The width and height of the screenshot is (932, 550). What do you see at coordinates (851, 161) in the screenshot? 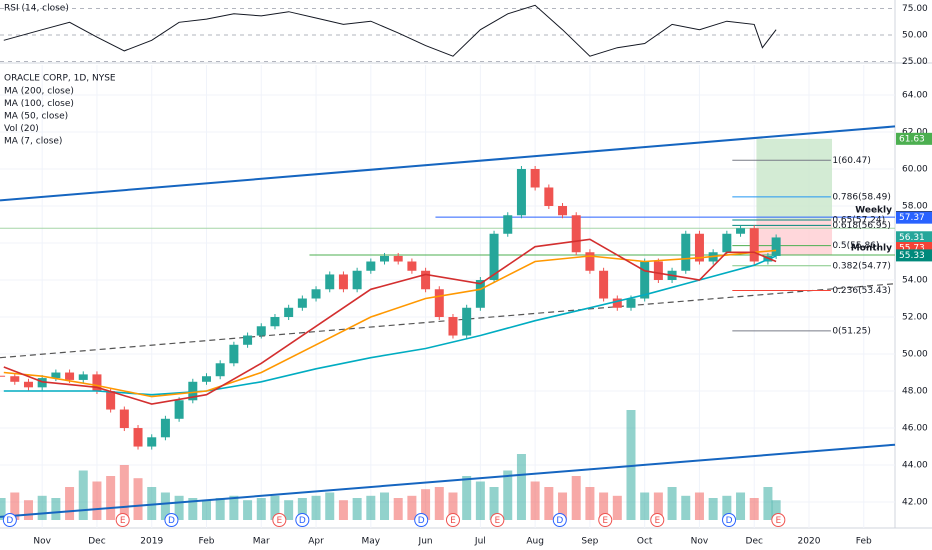
I see `fib-label: 1(60.47)` at bounding box center [851, 161].